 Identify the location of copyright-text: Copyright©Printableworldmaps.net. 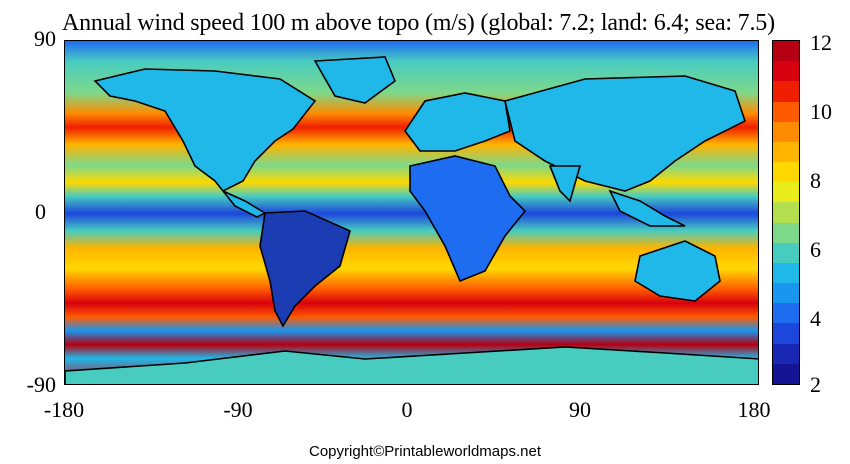
(425, 451).